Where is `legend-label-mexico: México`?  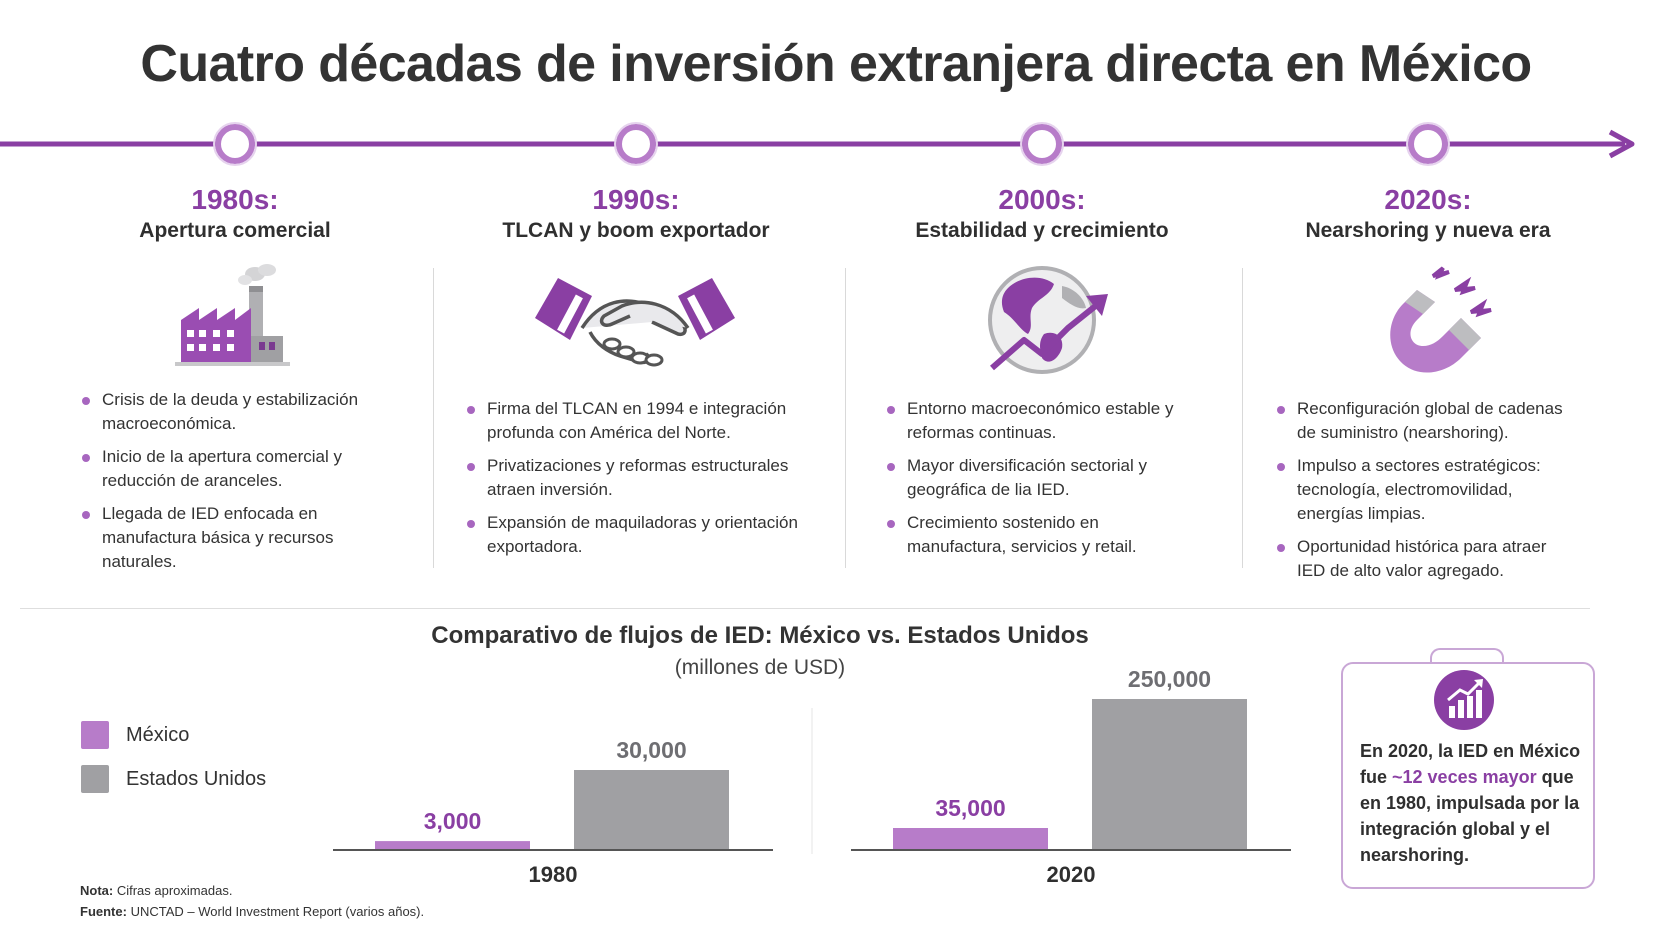 legend-label-mexico: México is located at coordinates (158, 735).